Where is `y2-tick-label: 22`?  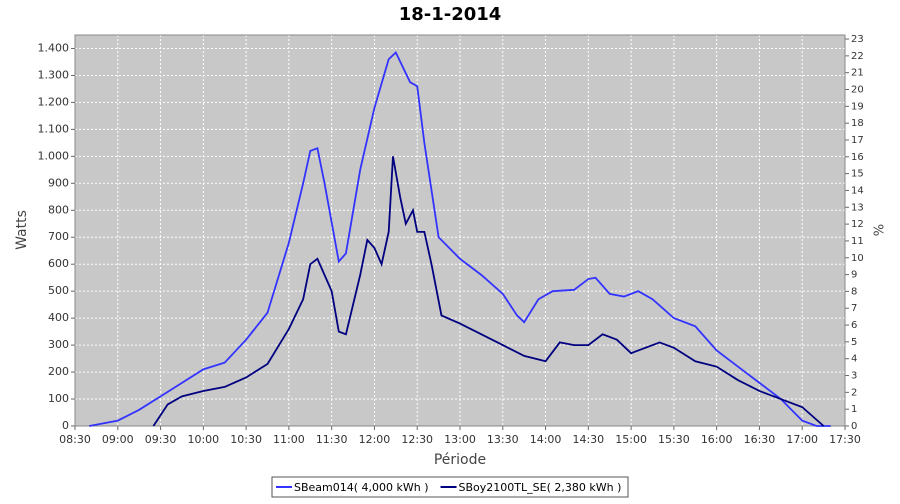
y2-tick-label: 22 is located at coordinates (857, 56).